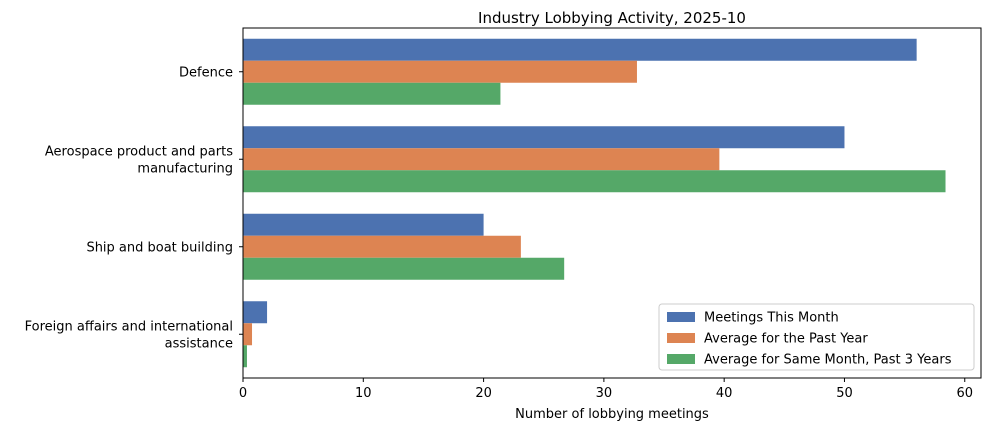  Describe the element at coordinates (844, 393) in the screenshot. I see `x-tick-label: 50` at that location.